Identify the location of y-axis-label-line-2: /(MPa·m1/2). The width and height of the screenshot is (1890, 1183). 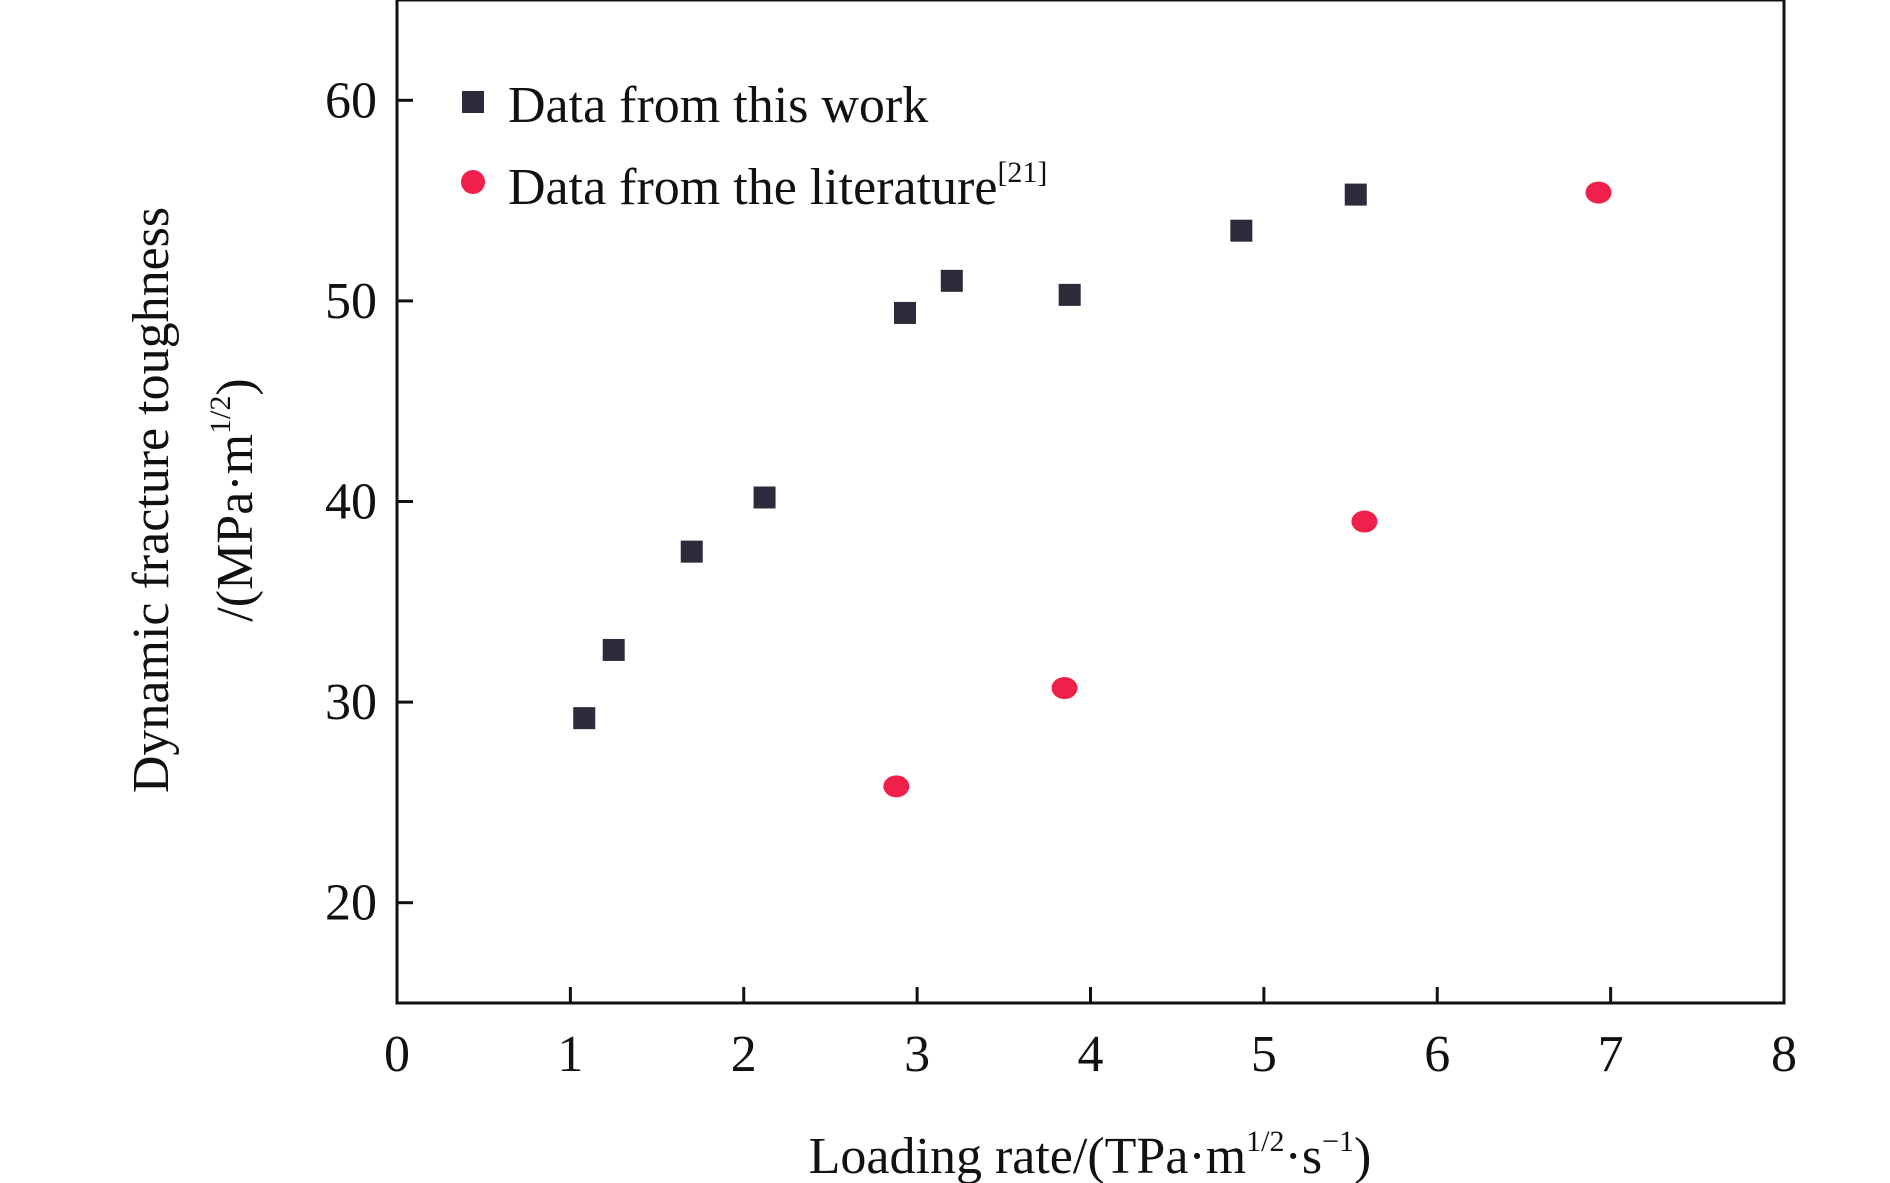
(234, 499).